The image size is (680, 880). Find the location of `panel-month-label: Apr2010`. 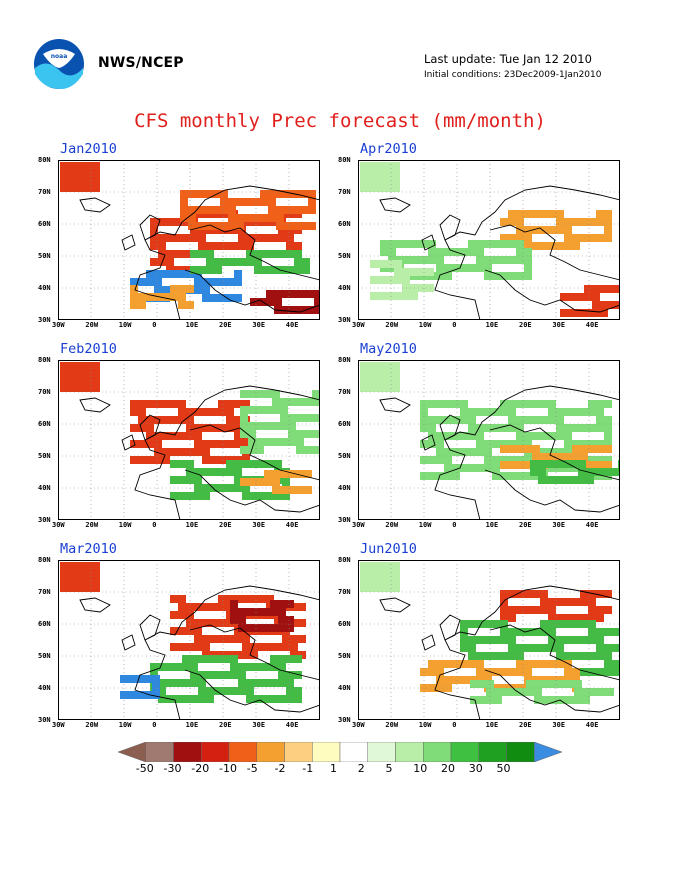

panel-month-label: Apr2010 is located at coordinates (388, 149).